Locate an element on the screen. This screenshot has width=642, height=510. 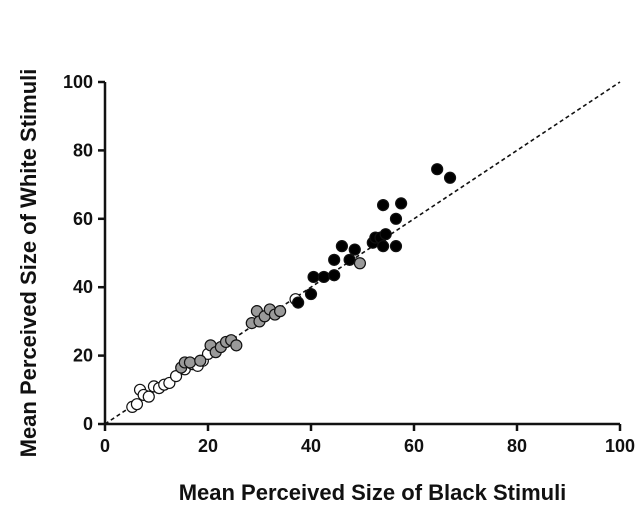
x-tick-label: 20 is located at coordinates (208, 446).